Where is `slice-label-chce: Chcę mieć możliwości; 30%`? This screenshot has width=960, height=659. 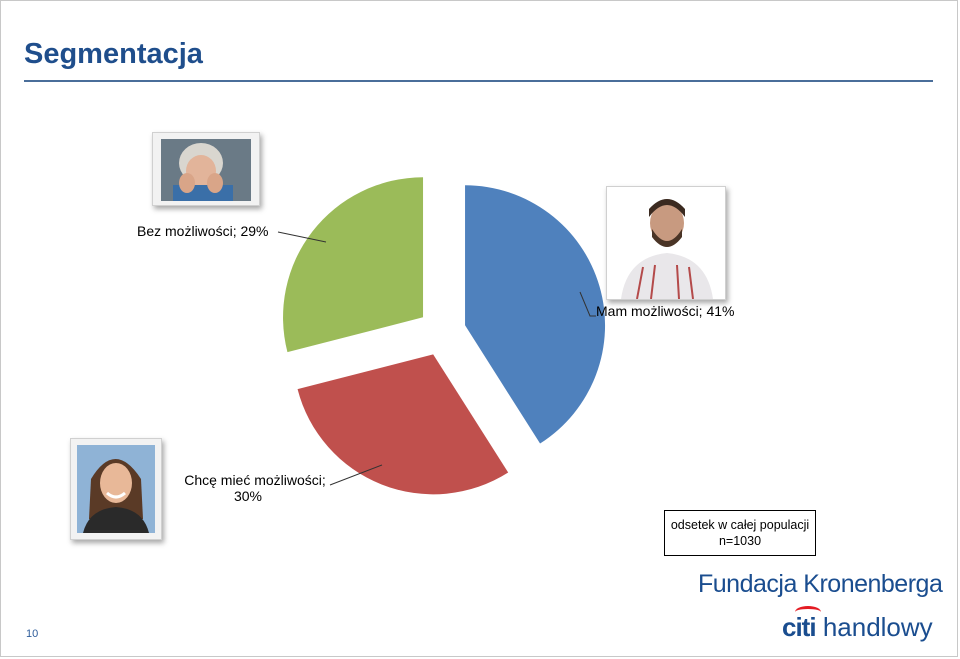
slice-label-chce: Chcę mieć możliwości; 30% is located at coordinates (255, 488).